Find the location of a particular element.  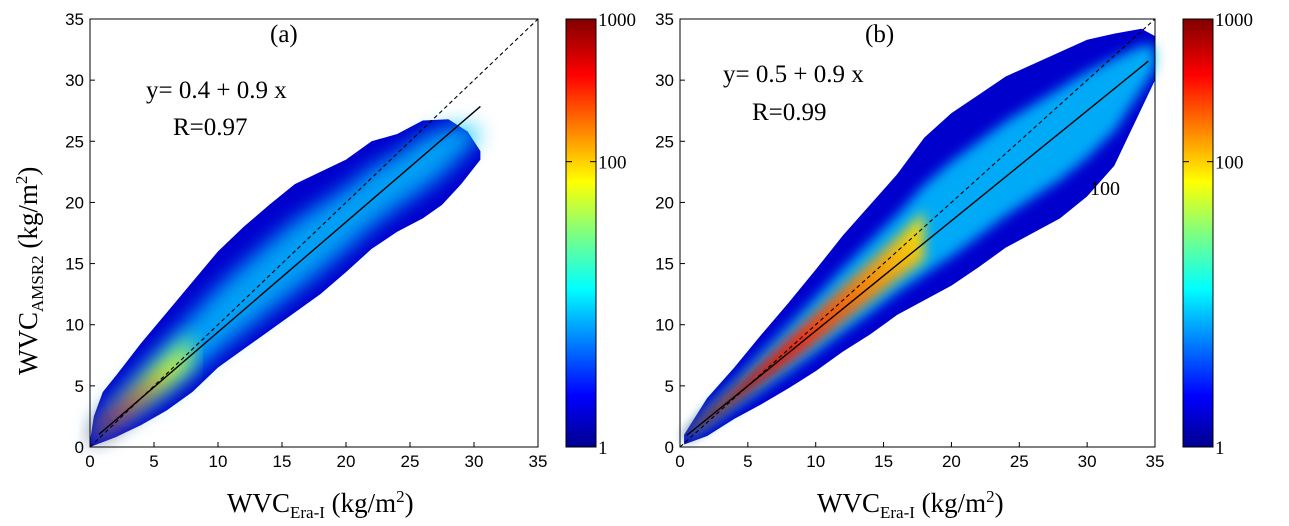

x-label-close-b: ) is located at coordinates (999, 503).